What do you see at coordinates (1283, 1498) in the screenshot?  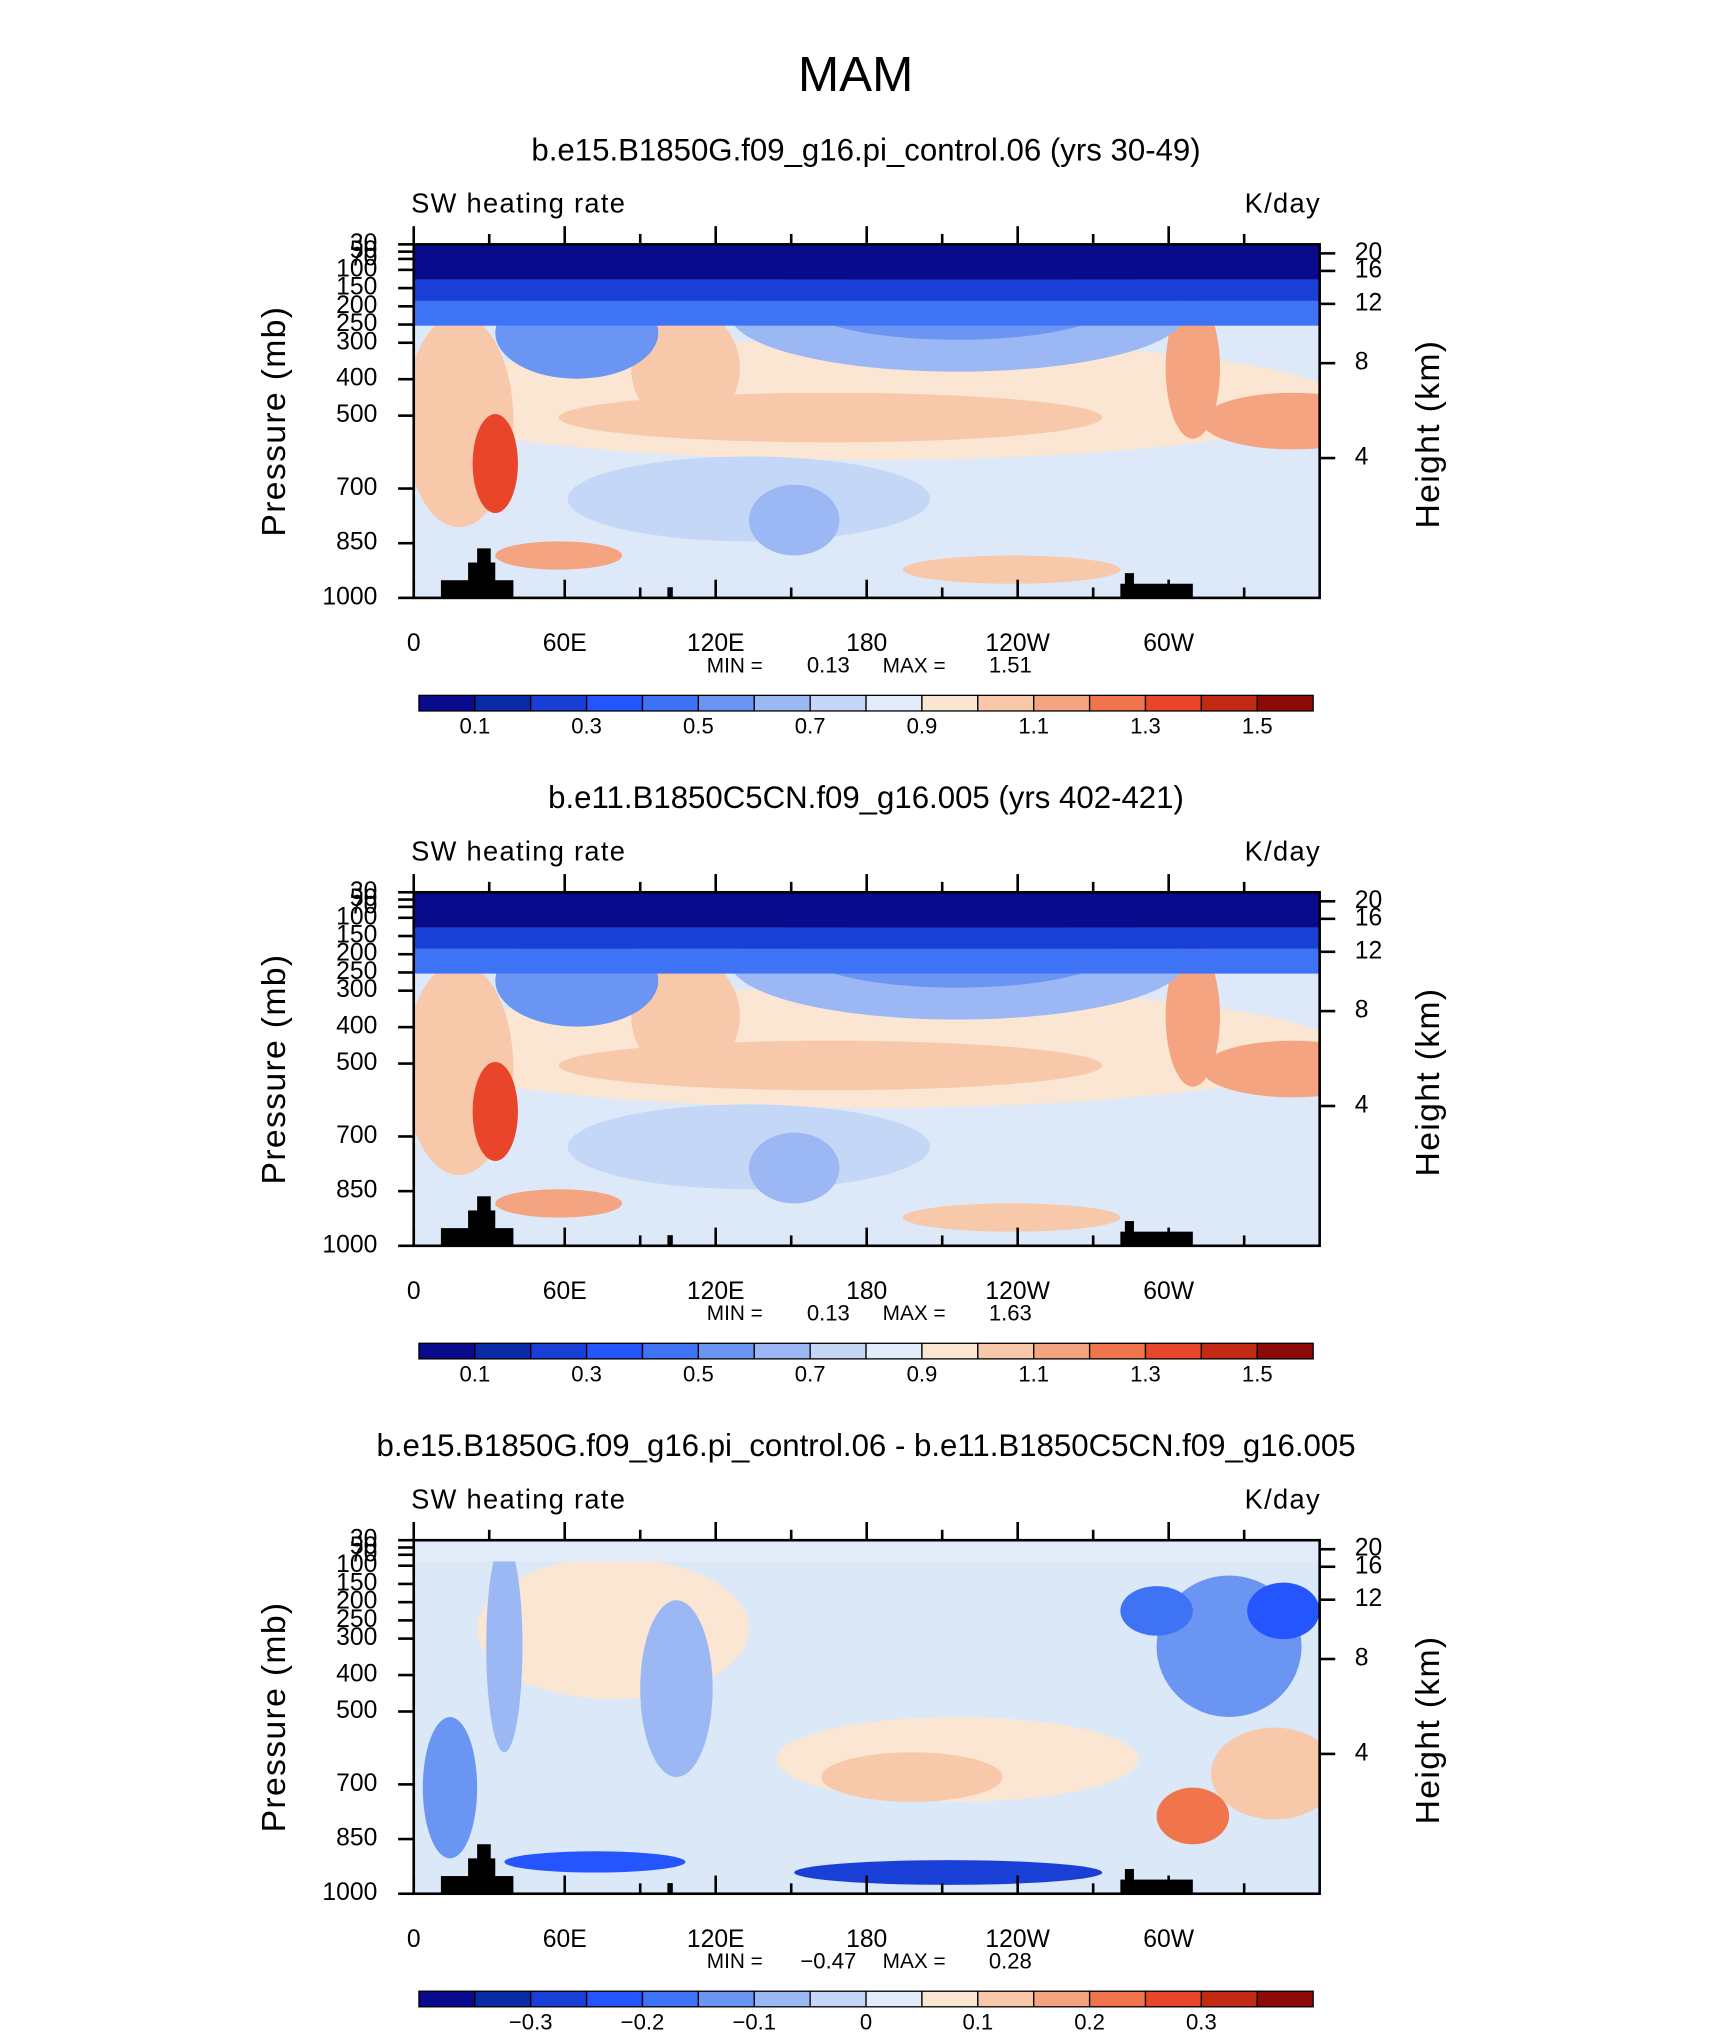 I see `units-label: K/day` at bounding box center [1283, 1498].